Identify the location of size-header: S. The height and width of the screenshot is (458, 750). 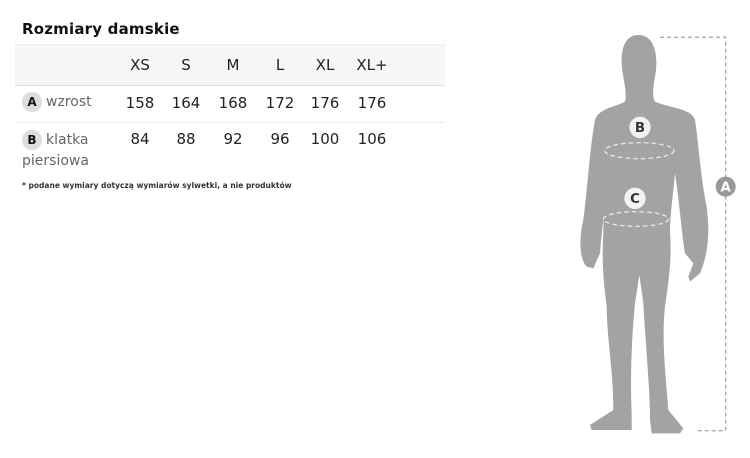
(186, 65).